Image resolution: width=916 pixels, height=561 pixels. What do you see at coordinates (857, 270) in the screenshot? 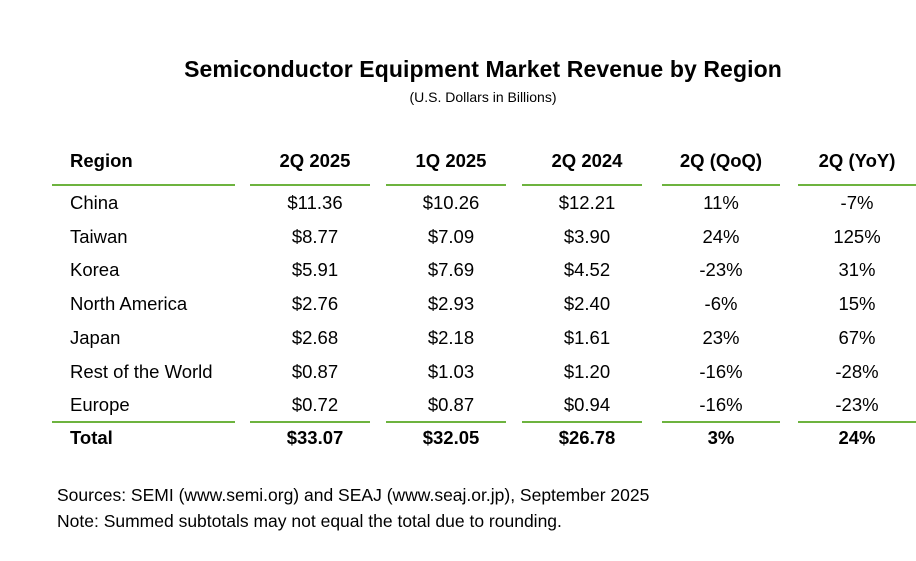
I see `cell-yoy: 31%` at bounding box center [857, 270].